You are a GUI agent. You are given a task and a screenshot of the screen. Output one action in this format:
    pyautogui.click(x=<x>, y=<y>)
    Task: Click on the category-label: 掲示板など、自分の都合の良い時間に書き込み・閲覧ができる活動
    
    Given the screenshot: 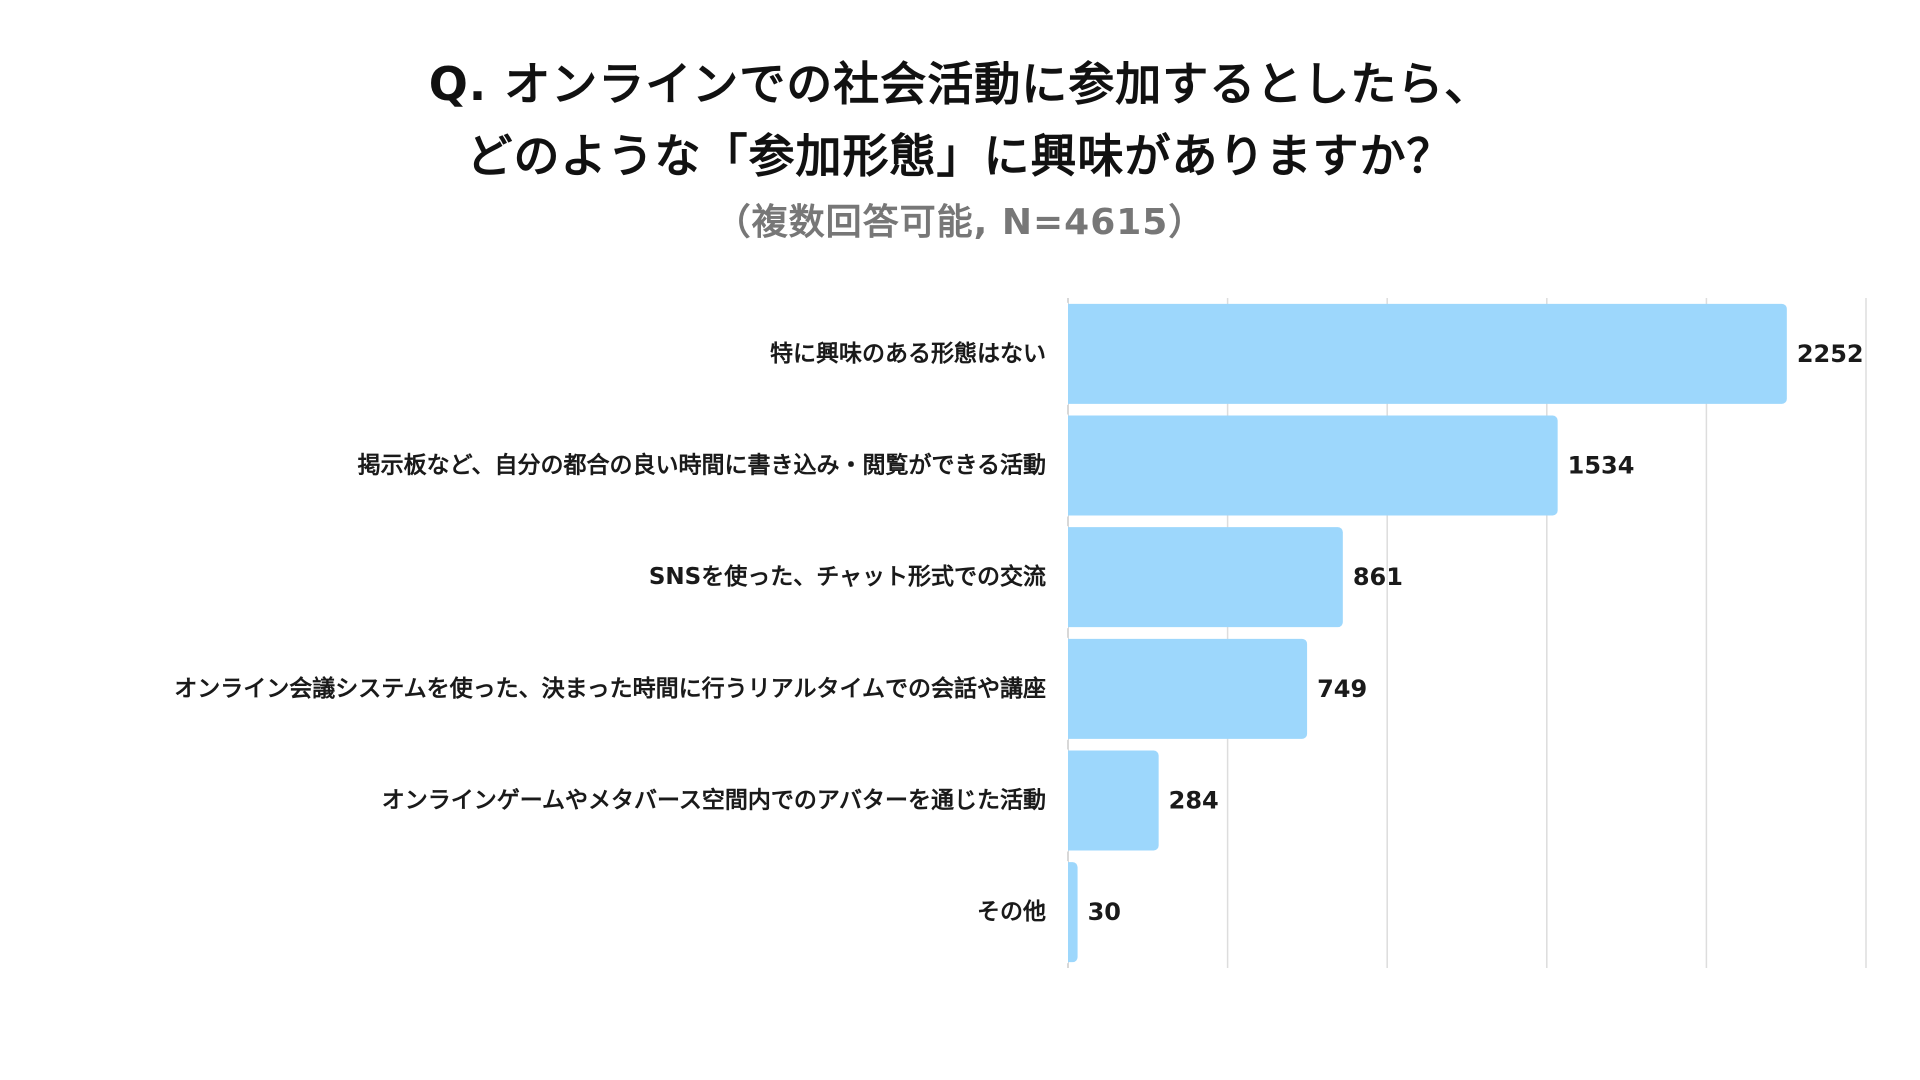 What is the action you would take?
    pyautogui.click(x=702, y=465)
    